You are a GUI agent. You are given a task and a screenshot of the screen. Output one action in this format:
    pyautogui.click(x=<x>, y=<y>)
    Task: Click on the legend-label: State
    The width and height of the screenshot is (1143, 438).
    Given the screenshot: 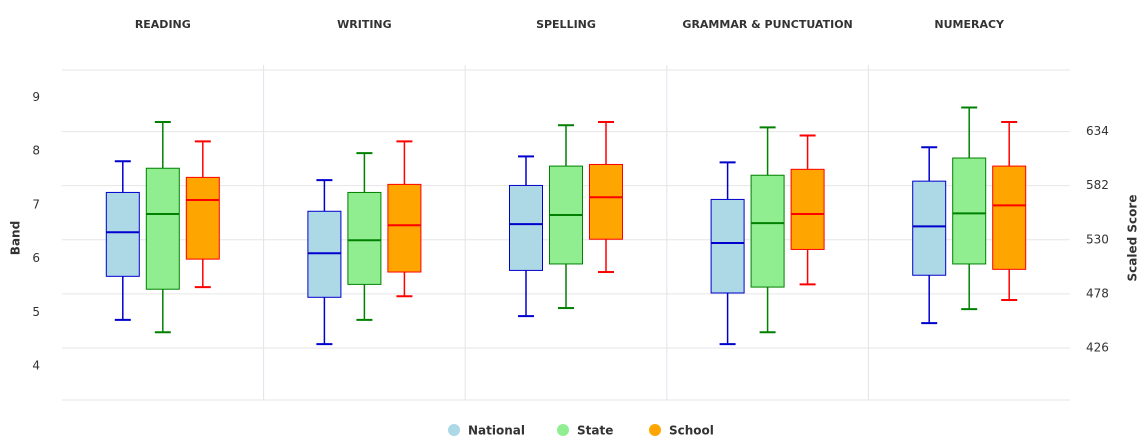 What is the action you would take?
    pyautogui.click(x=595, y=431)
    